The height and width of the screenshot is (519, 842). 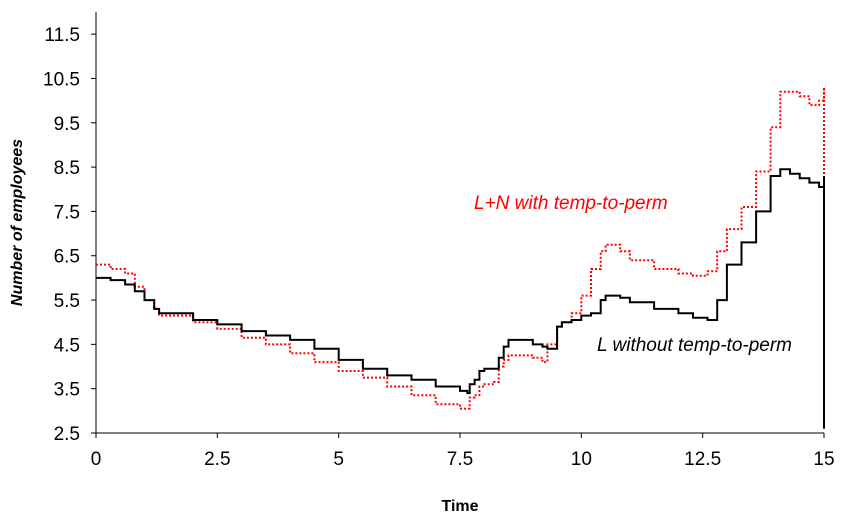 What do you see at coordinates (571, 203) in the screenshot?
I see `annotation-ln-with-temp-to-perm: L+N with temp-to-perm` at bounding box center [571, 203].